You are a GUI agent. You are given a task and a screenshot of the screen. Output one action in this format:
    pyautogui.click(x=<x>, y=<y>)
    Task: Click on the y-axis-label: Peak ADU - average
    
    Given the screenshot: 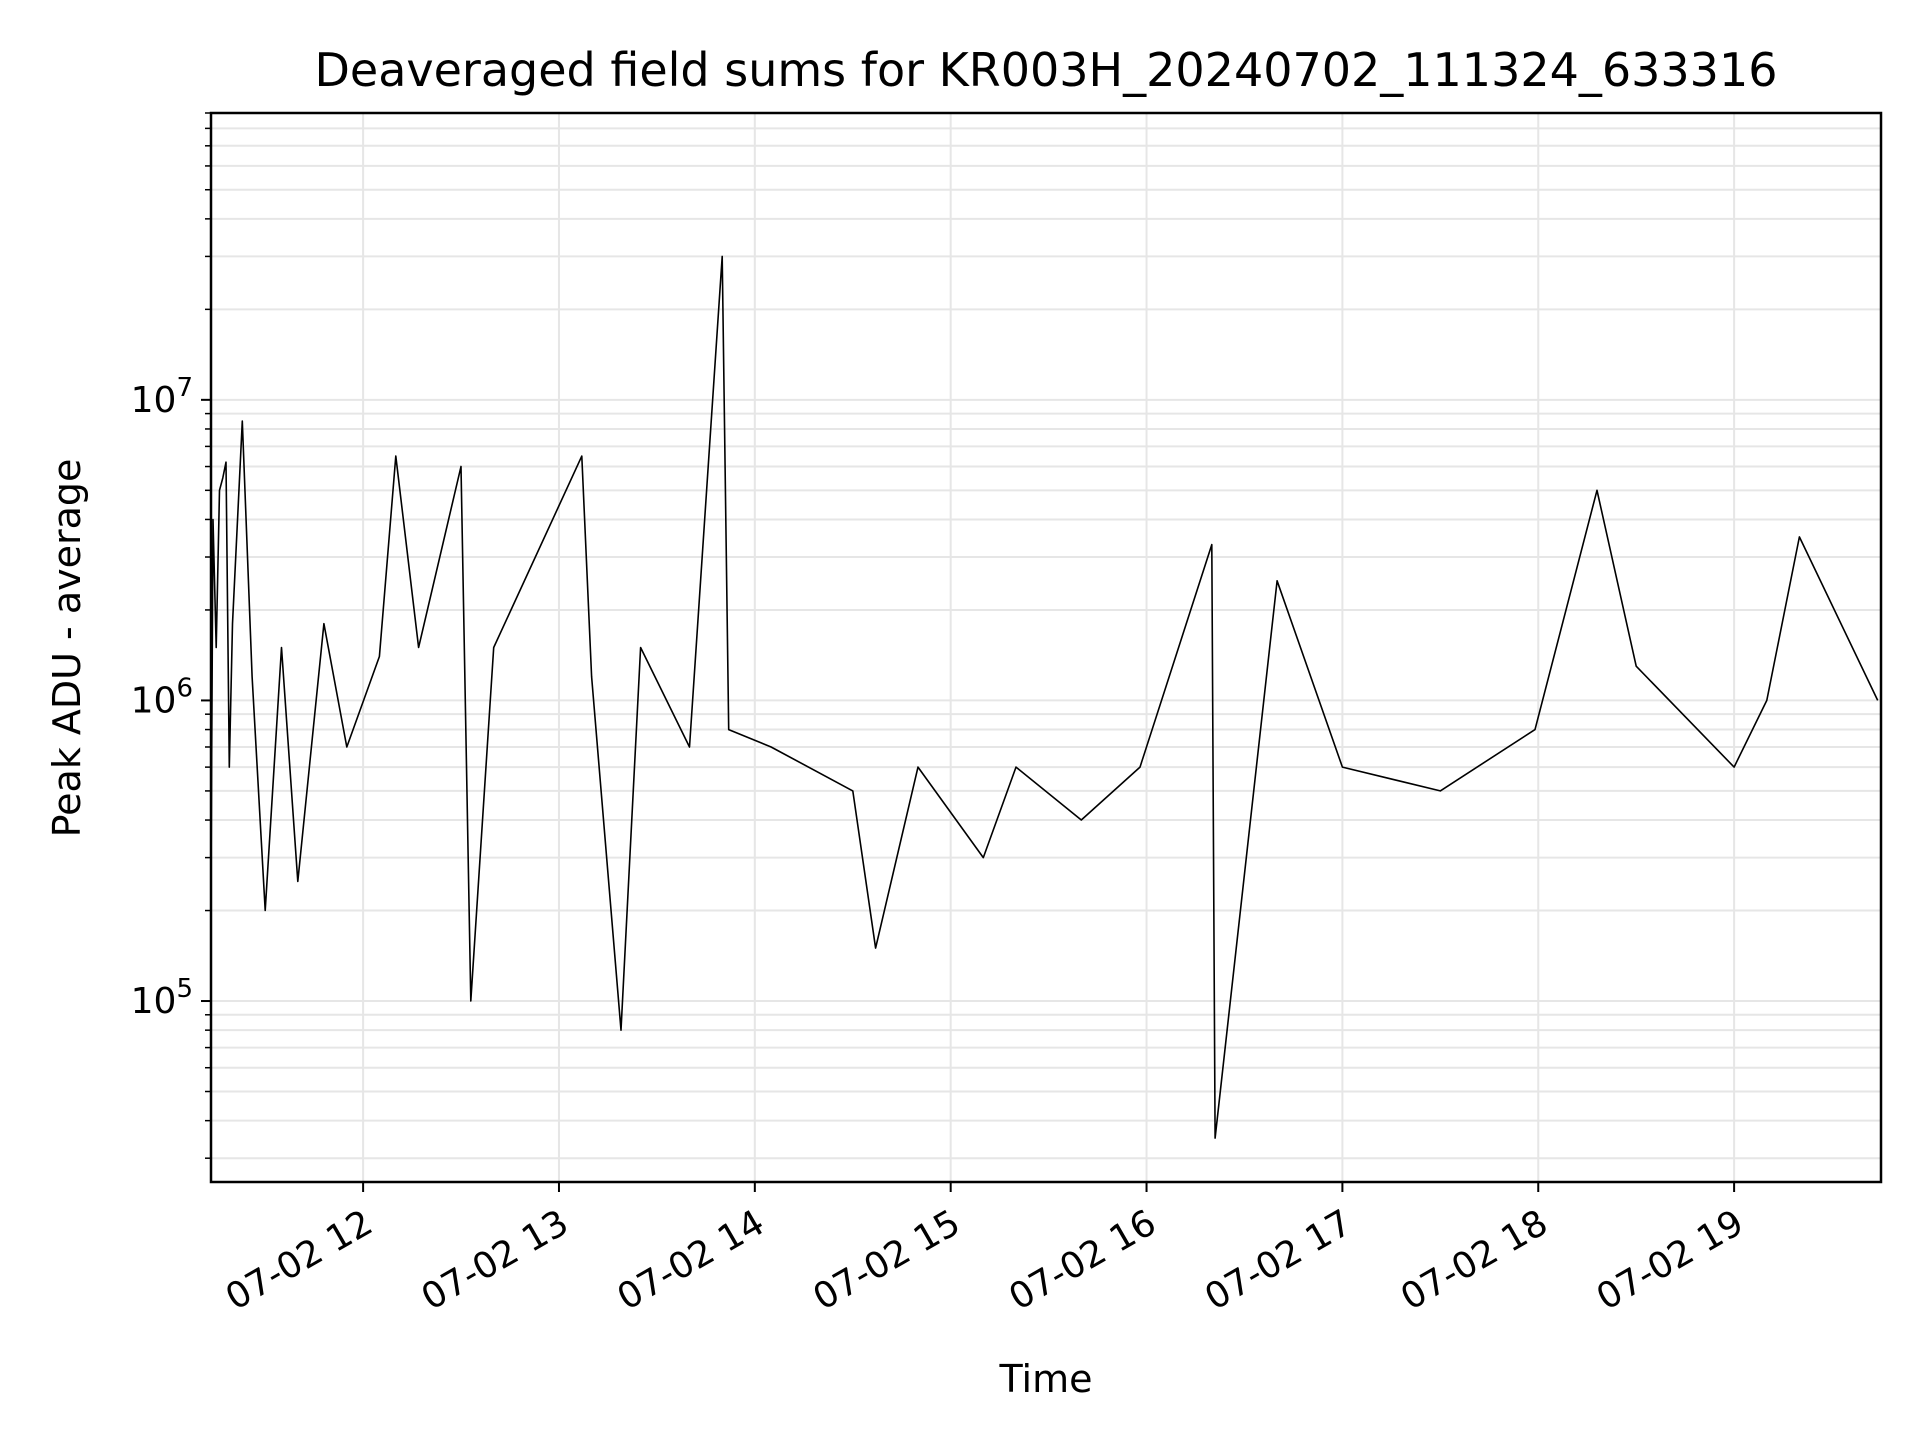 What is the action you would take?
    pyautogui.click(x=67, y=648)
    